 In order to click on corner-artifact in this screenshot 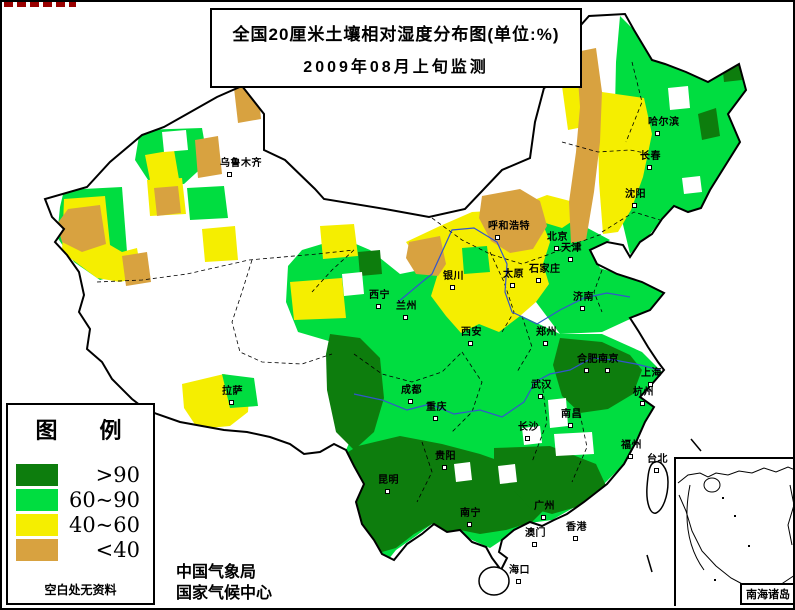, I will do `click(40, 4)`.